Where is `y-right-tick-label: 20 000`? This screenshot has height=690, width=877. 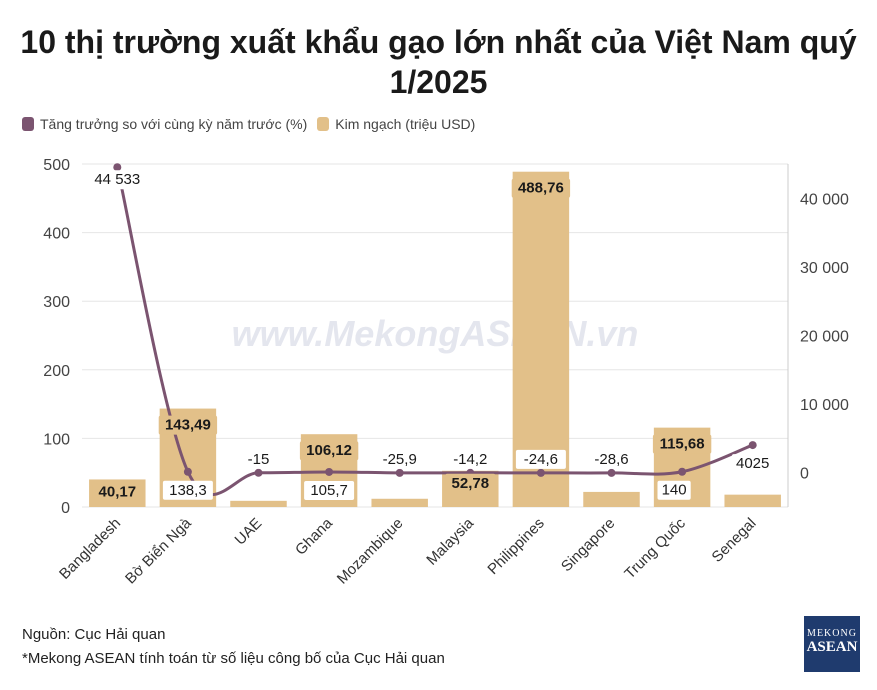 y-right-tick-label: 20 000 is located at coordinates (824, 337).